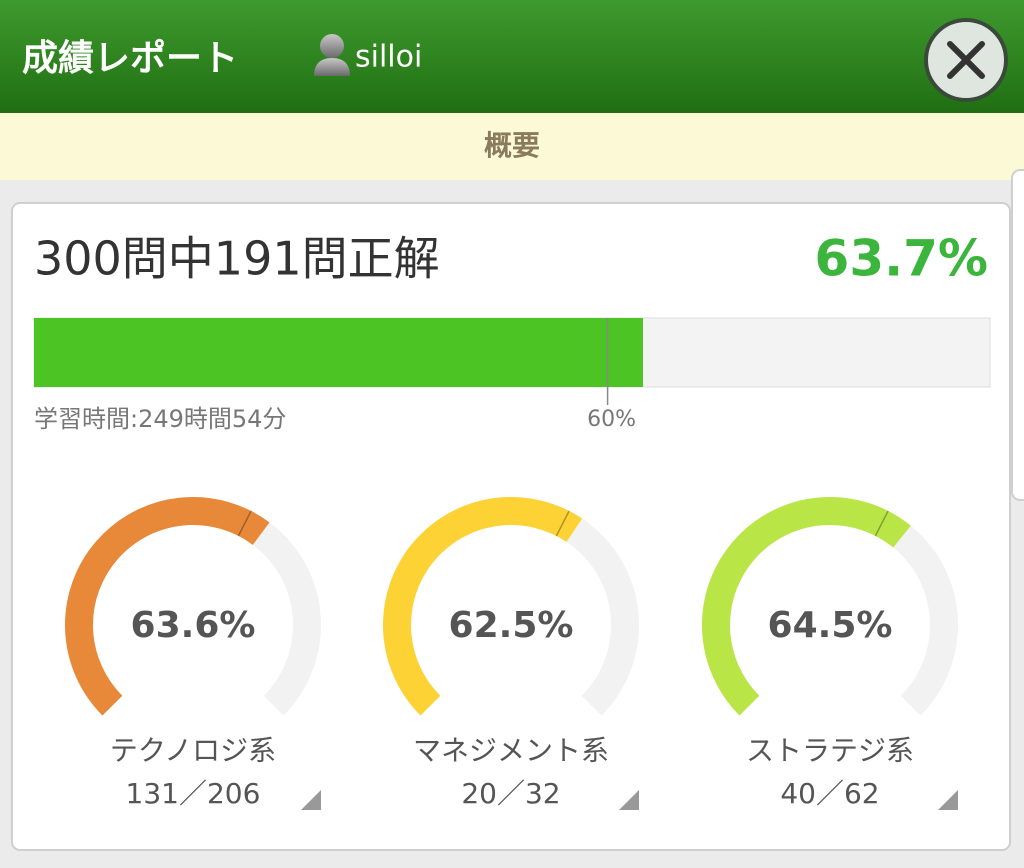 The image size is (1024, 868). Describe the element at coordinates (338, 352) in the screenshot. I see `progress-fill` at that location.